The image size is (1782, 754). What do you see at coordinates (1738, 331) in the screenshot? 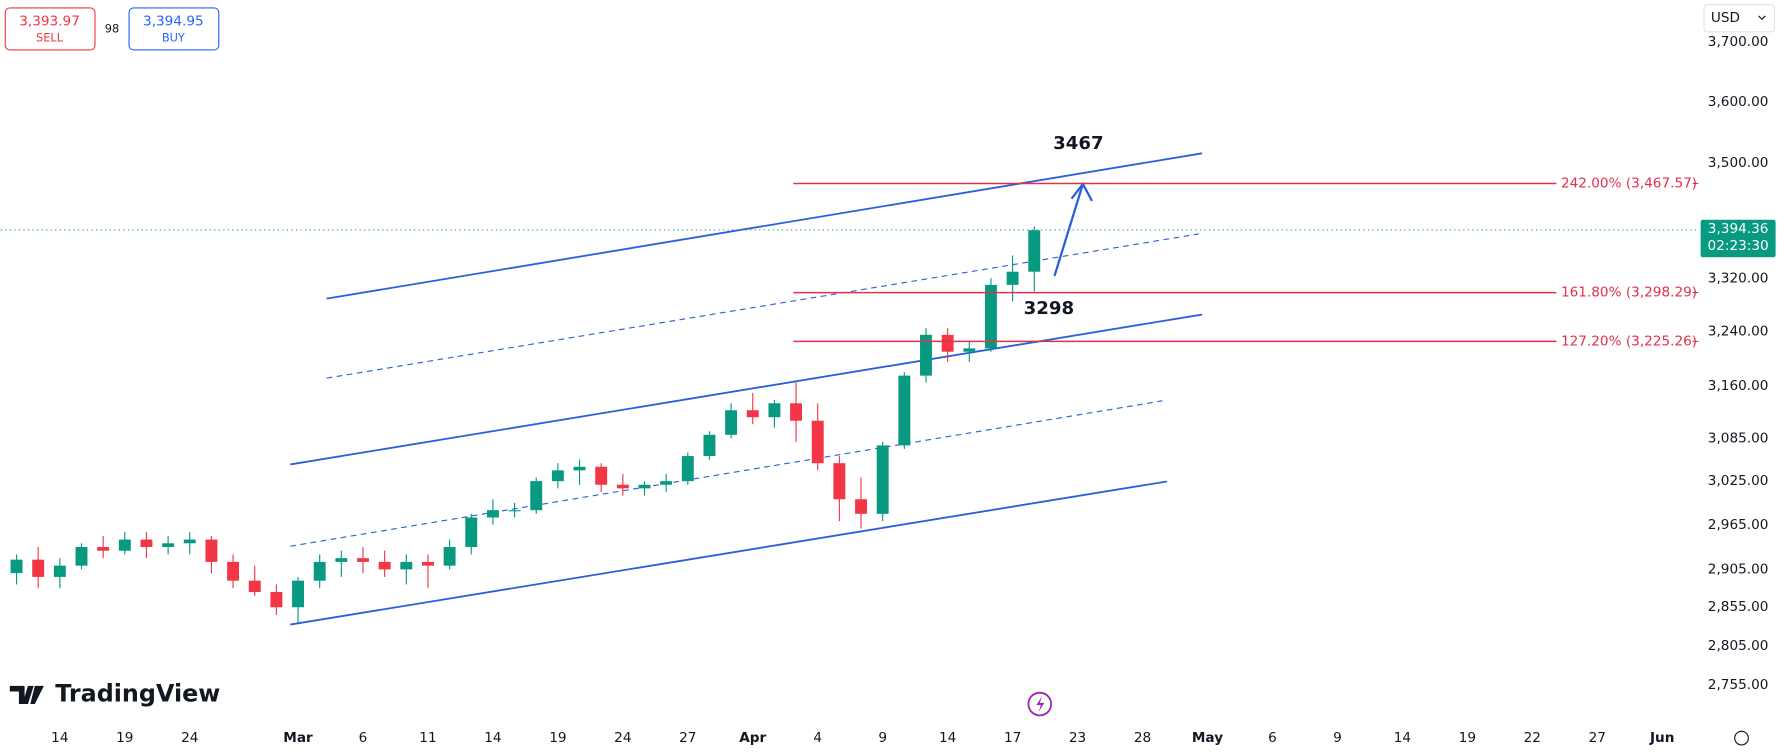
I see `y-tick-label: 3,240.00` at bounding box center [1738, 331].